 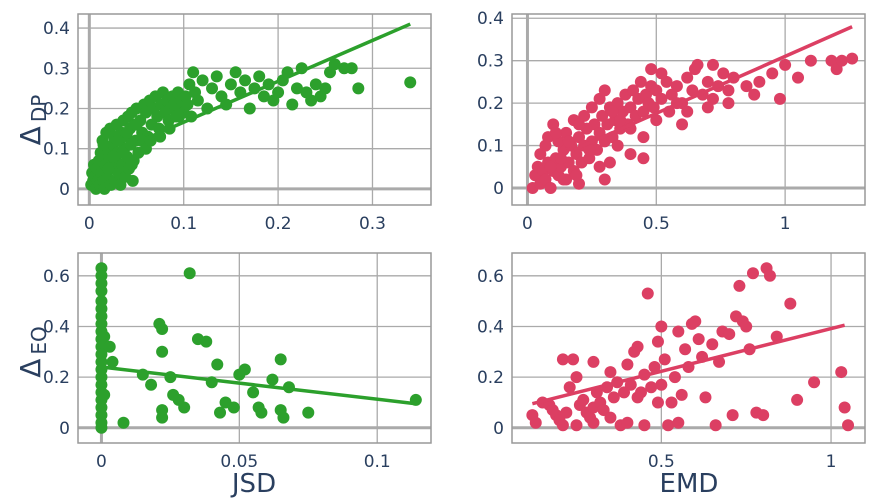 What do you see at coordinates (377, 462) in the screenshot?
I see `x-tick-label: 0.1` at bounding box center [377, 462].